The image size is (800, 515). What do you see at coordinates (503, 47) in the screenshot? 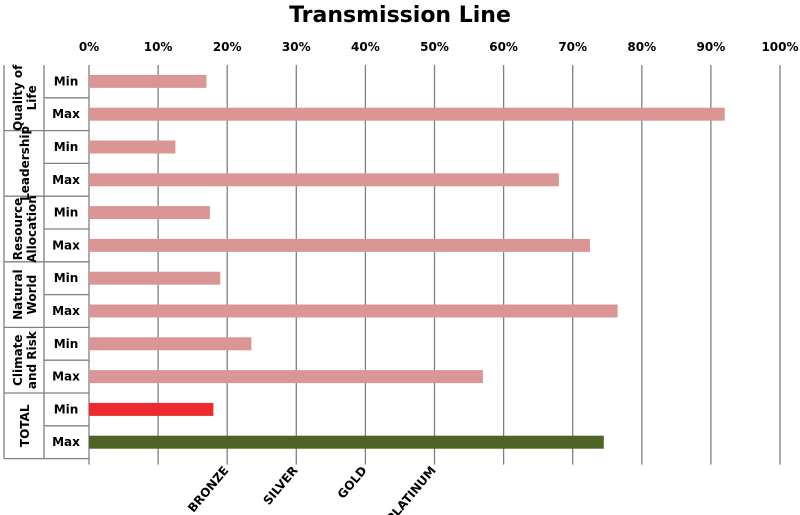
I see `x-tick-label: 60%` at bounding box center [503, 47].